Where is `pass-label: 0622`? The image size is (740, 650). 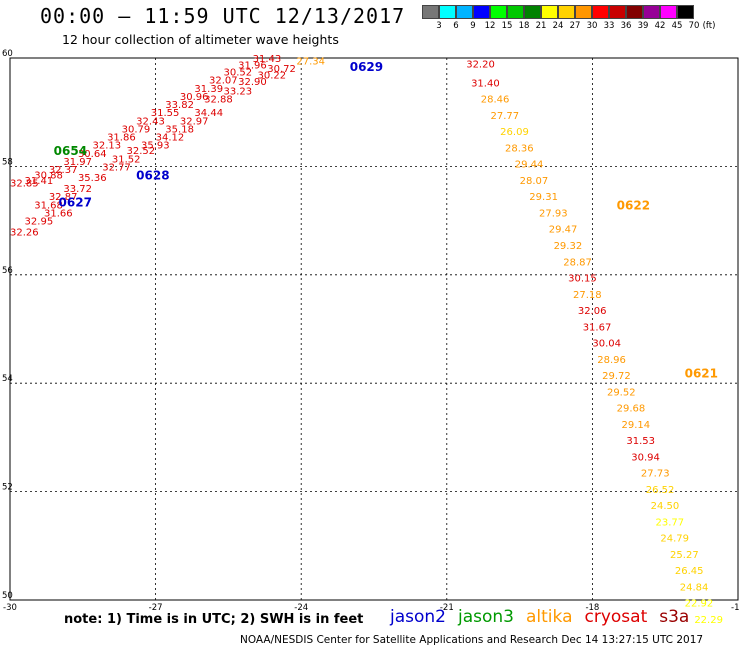 pass-label: 0622 is located at coordinates (633, 205).